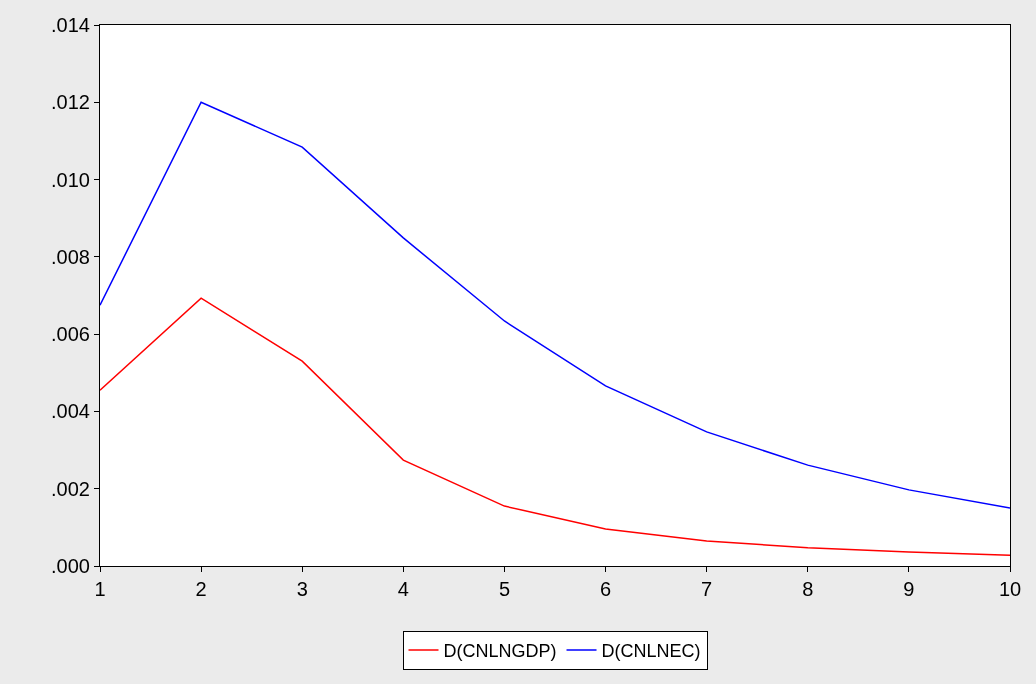 The width and height of the screenshot is (1036, 684). Describe the element at coordinates (707, 589) in the screenshot. I see `x-tick-label: 7` at that location.